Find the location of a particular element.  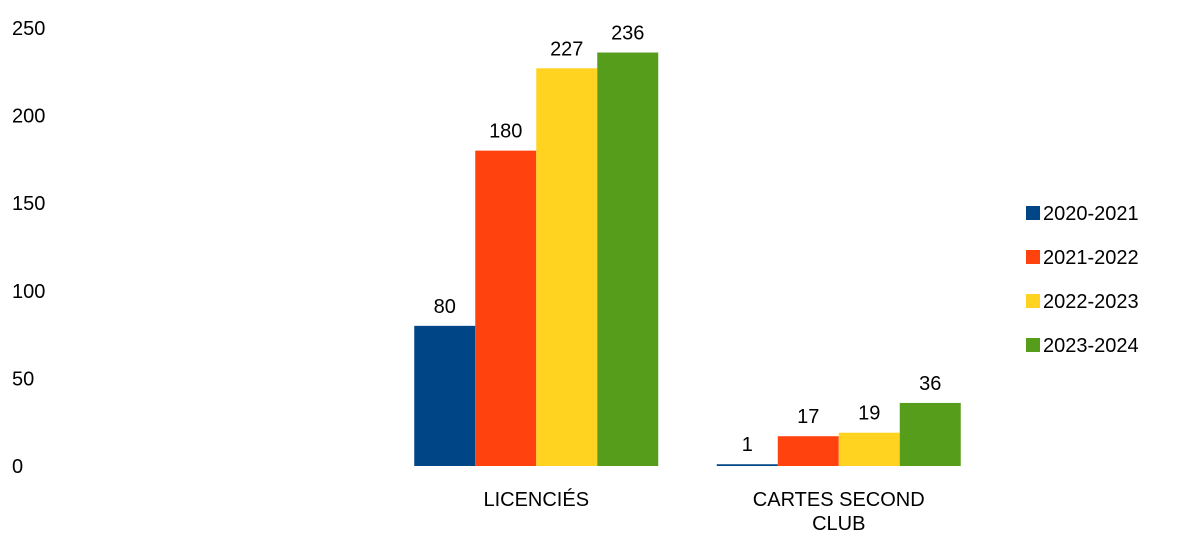

legend-label: 2021-2022 is located at coordinates (1091, 258).